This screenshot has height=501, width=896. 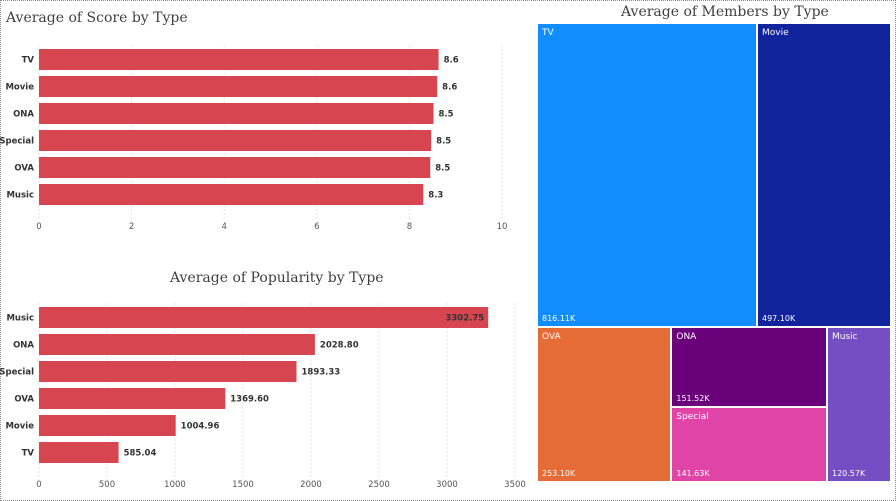 I want to click on treemap-category-label: Special, so click(x=692, y=417).